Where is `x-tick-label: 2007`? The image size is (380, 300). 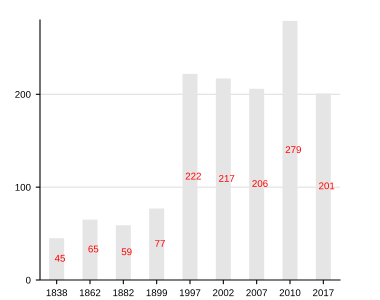 x-tick-label: 2007 is located at coordinates (256, 292).